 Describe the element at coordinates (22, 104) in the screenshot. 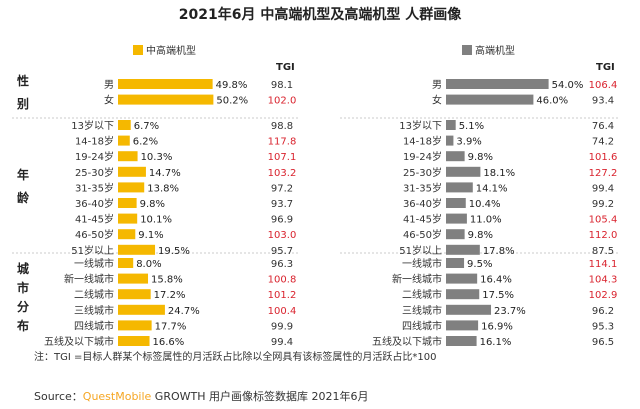

I see `section-label-char: 别` at that location.